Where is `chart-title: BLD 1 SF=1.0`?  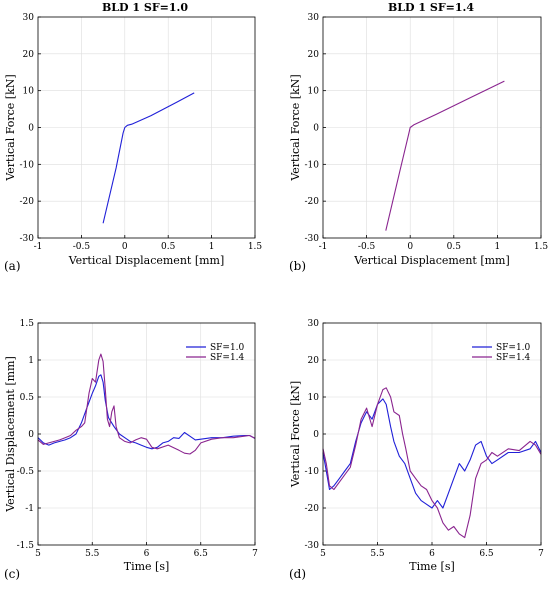
chart-title: BLD 1 SF=1.0 is located at coordinates (145, 7).